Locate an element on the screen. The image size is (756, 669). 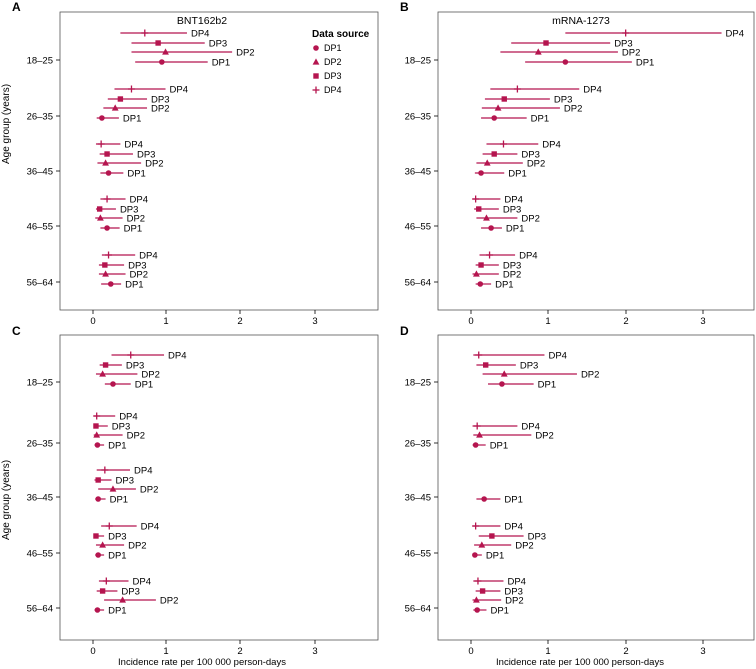
panel-d-56-64-dp1-label: DP1 is located at coordinates (499, 611).